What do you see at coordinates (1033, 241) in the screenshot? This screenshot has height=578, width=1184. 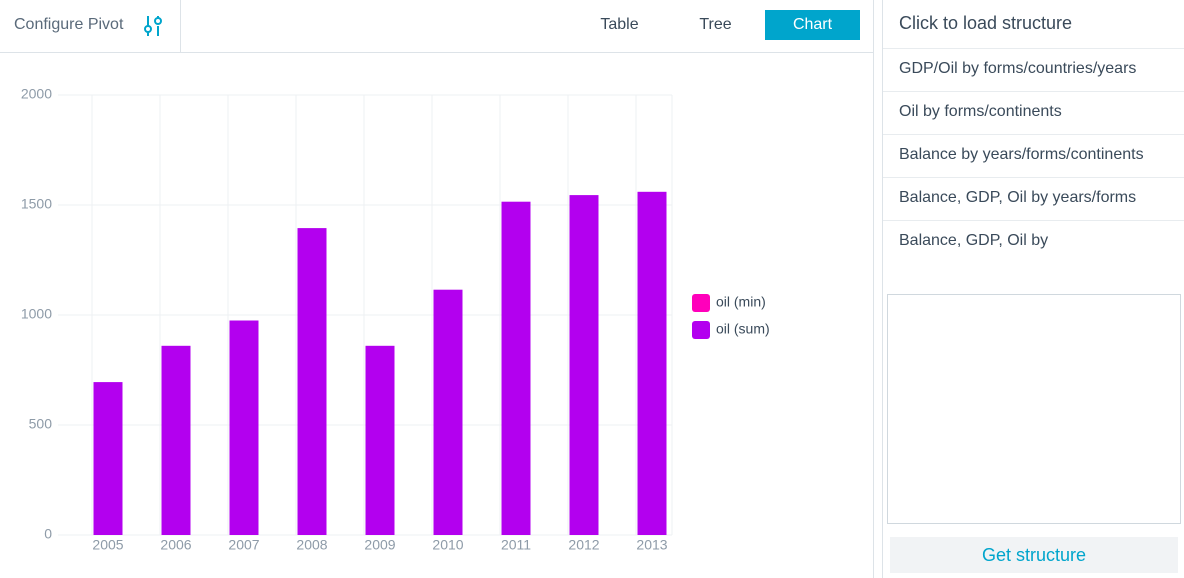 I see `structure-item: Balance, GDP, Oil by` at bounding box center [1033, 241].